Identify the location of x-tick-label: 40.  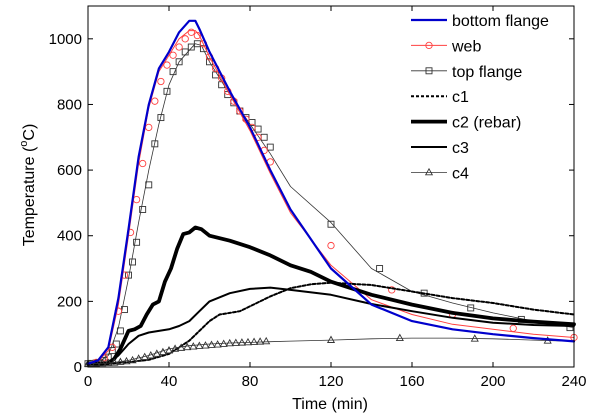
(169, 381).